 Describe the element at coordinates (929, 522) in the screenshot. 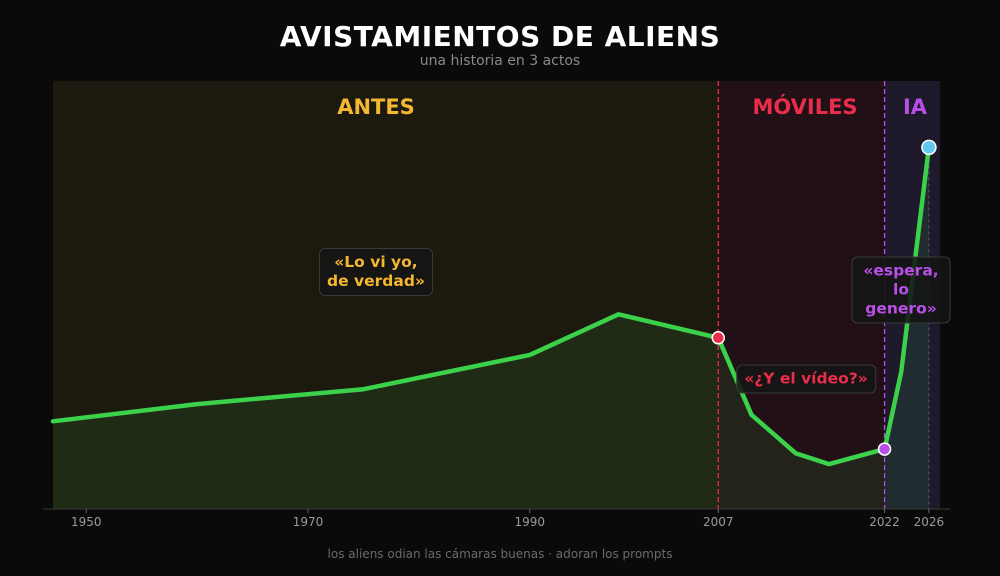

I see `x-tick-label-2026: 2026` at that location.